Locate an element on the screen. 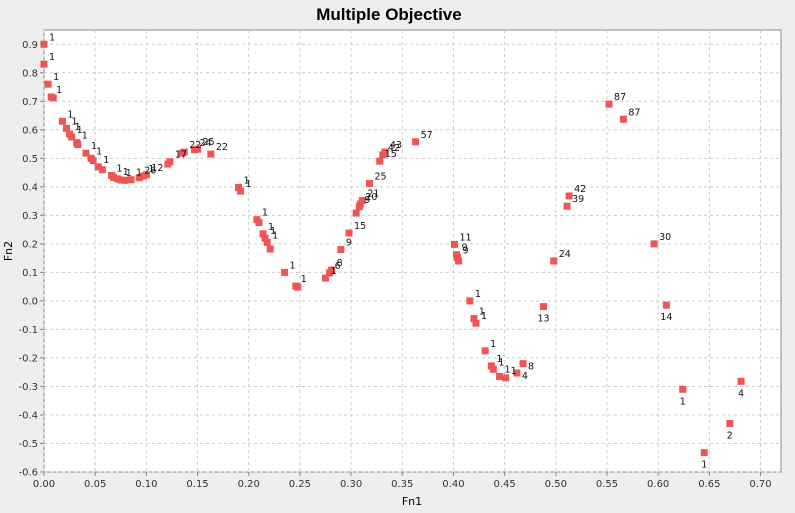  y-tick-label: 0.4 is located at coordinates (30, 187).